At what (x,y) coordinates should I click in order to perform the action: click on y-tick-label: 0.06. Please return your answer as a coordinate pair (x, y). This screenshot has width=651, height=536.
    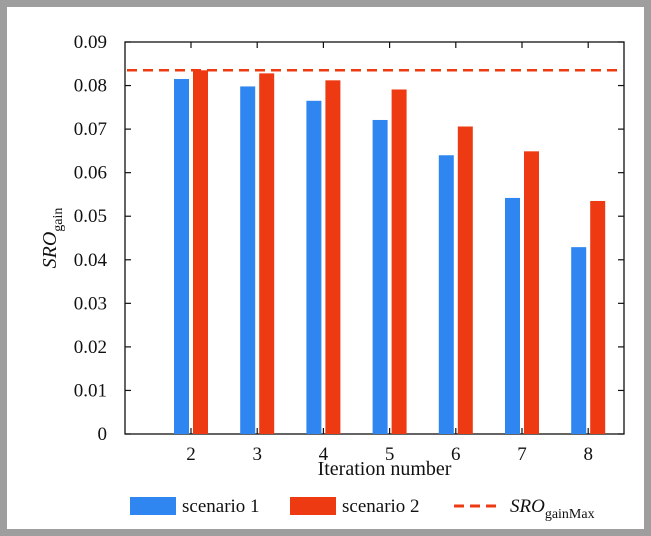
    Looking at the image, I should click on (90, 173).